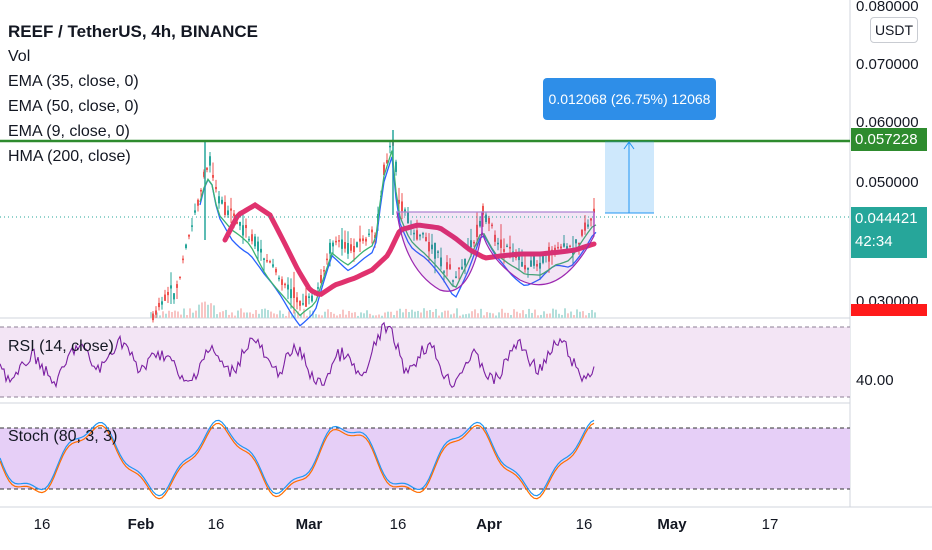 This screenshot has width=932, height=550. Describe the element at coordinates (69, 131) in the screenshot. I see `indicator-ema-9: EMA (9, close, 0)` at that location.